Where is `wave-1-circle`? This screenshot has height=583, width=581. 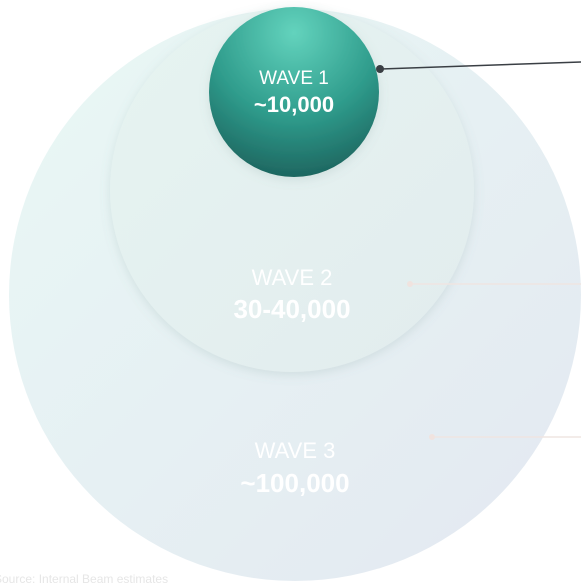
wave-1-circle is located at coordinates (294, 92).